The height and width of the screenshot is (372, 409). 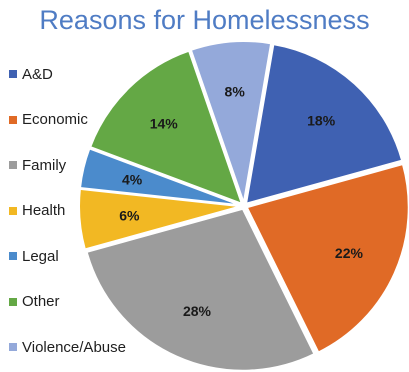 I want to click on legend-label: Health, so click(x=44, y=210).